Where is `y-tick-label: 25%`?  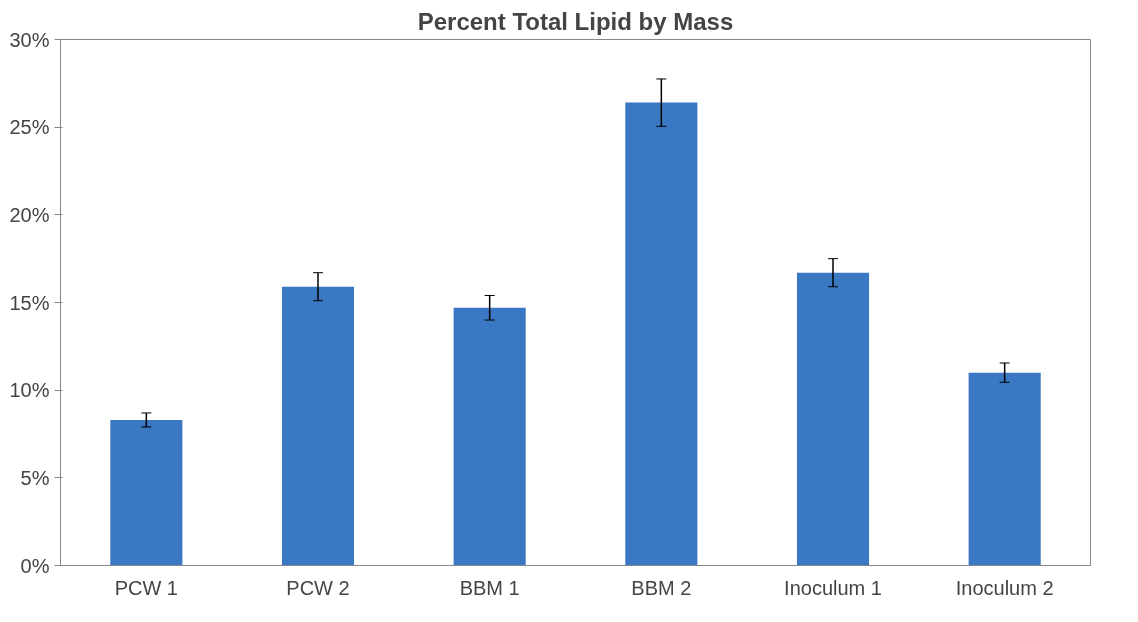
y-tick-label: 25% is located at coordinates (29, 127).